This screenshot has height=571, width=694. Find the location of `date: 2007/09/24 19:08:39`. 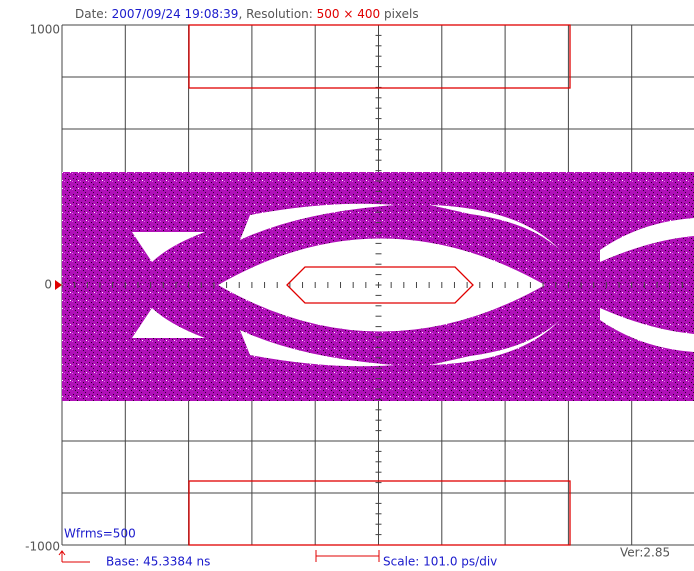

date: 2007/09/24 19:08:39 is located at coordinates (175, 14).